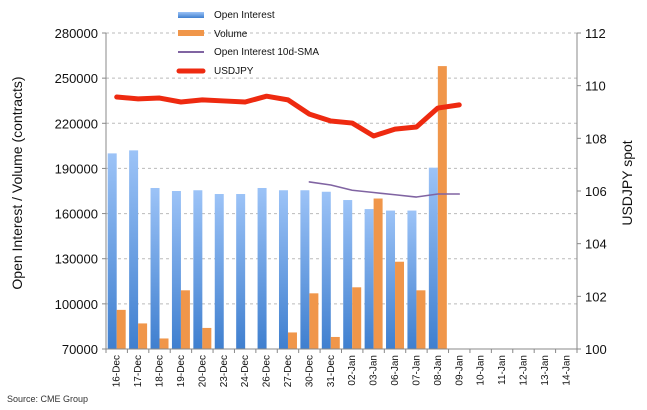 Image resolution: width=647 pixels, height=410 pixels. Describe the element at coordinates (76, 123) in the screenshot. I see `y-tick-label: 220000` at that location.